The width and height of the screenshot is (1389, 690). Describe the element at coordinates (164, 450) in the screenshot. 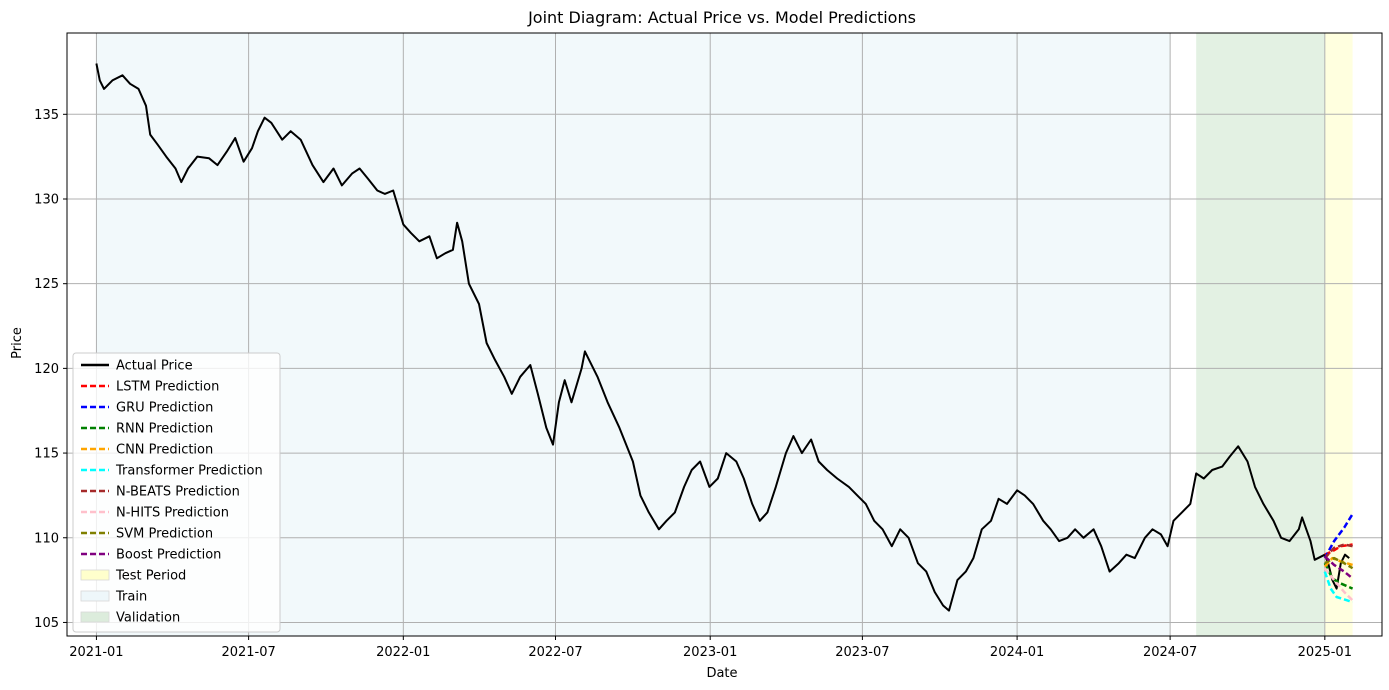

I see `legend-entry-cnn-prediction-label: CNN Prediction` at that location.